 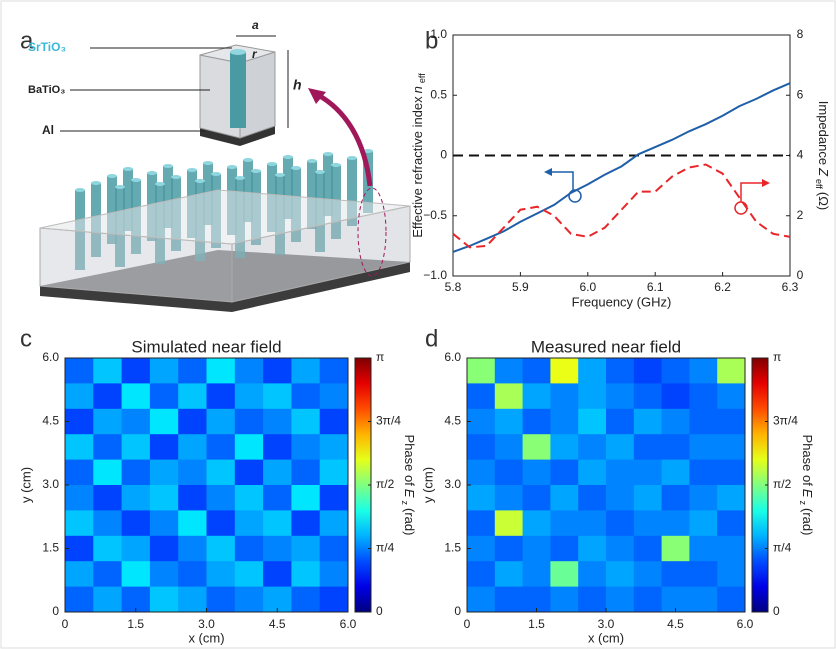 I want to click on chart-title: Simulated near field, so click(x=206, y=346).